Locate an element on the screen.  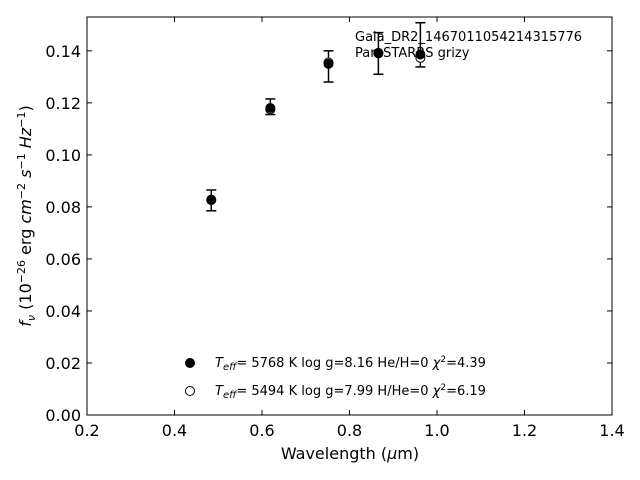
legend-entry-2-text: log g=7.99 H/He=0 is located at coordinates (365, 391).